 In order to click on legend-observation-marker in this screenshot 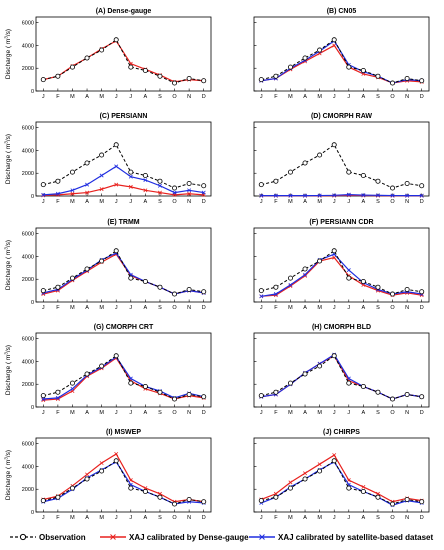, I will do `click(23, 537)`.